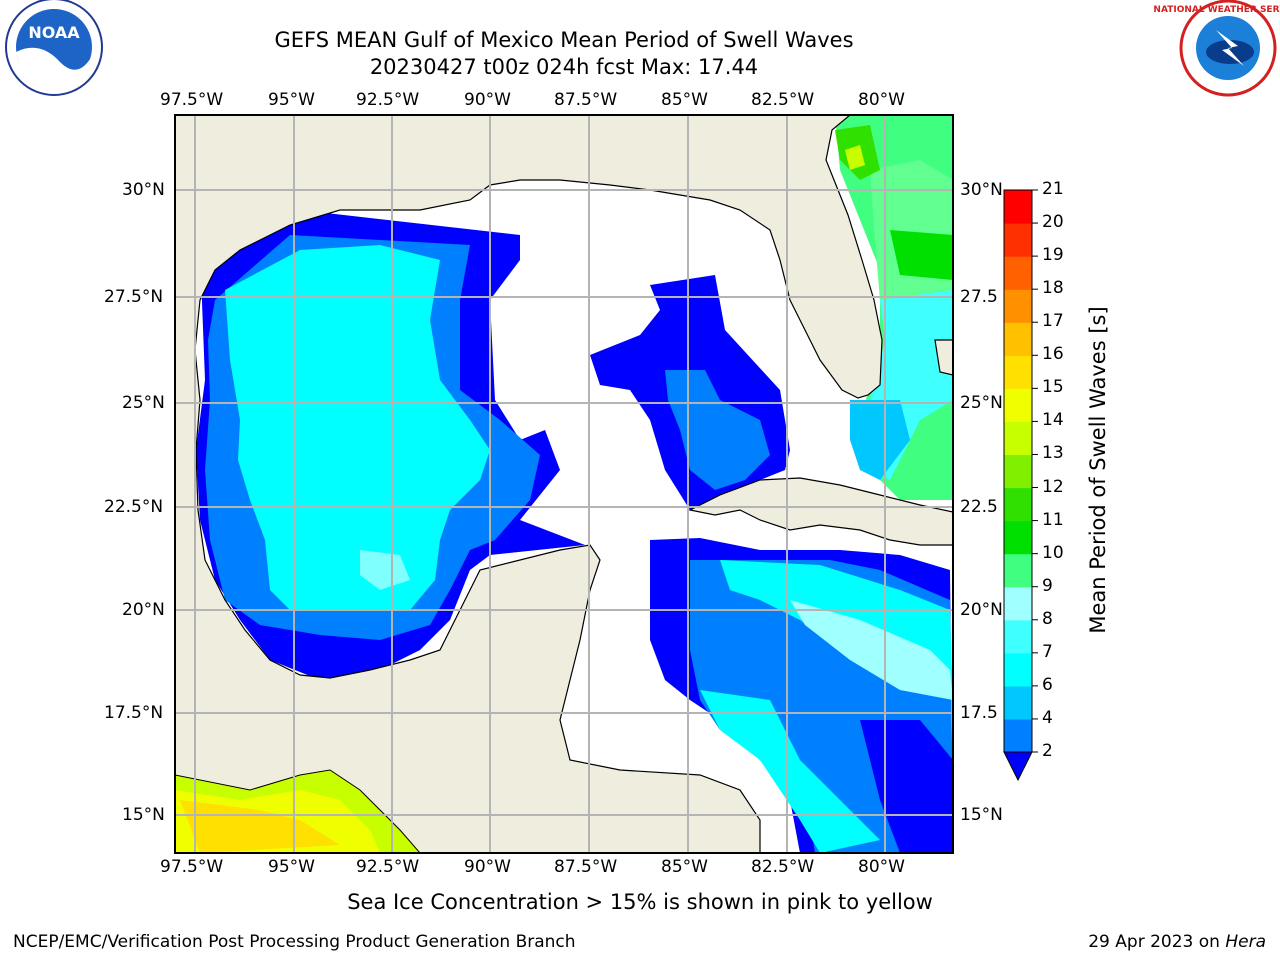 Image resolution: width=1280 pixels, height=960 pixels. Describe the element at coordinates (1047, 684) in the screenshot. I see `colorbar-tick-label: 6` at that location.